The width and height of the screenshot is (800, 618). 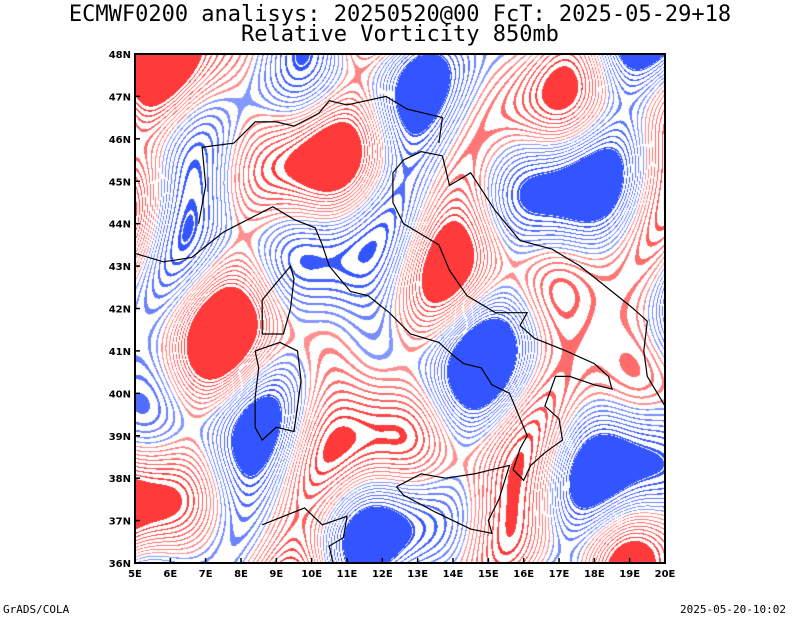 I want to click on lat-tick-label: 39N, so click(x=120, y=437).